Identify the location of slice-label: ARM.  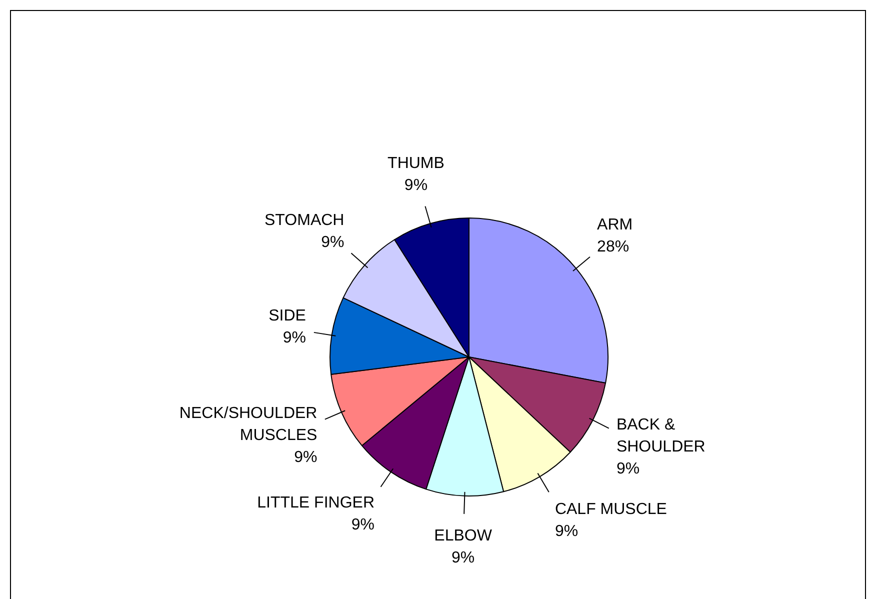
(615, 225).